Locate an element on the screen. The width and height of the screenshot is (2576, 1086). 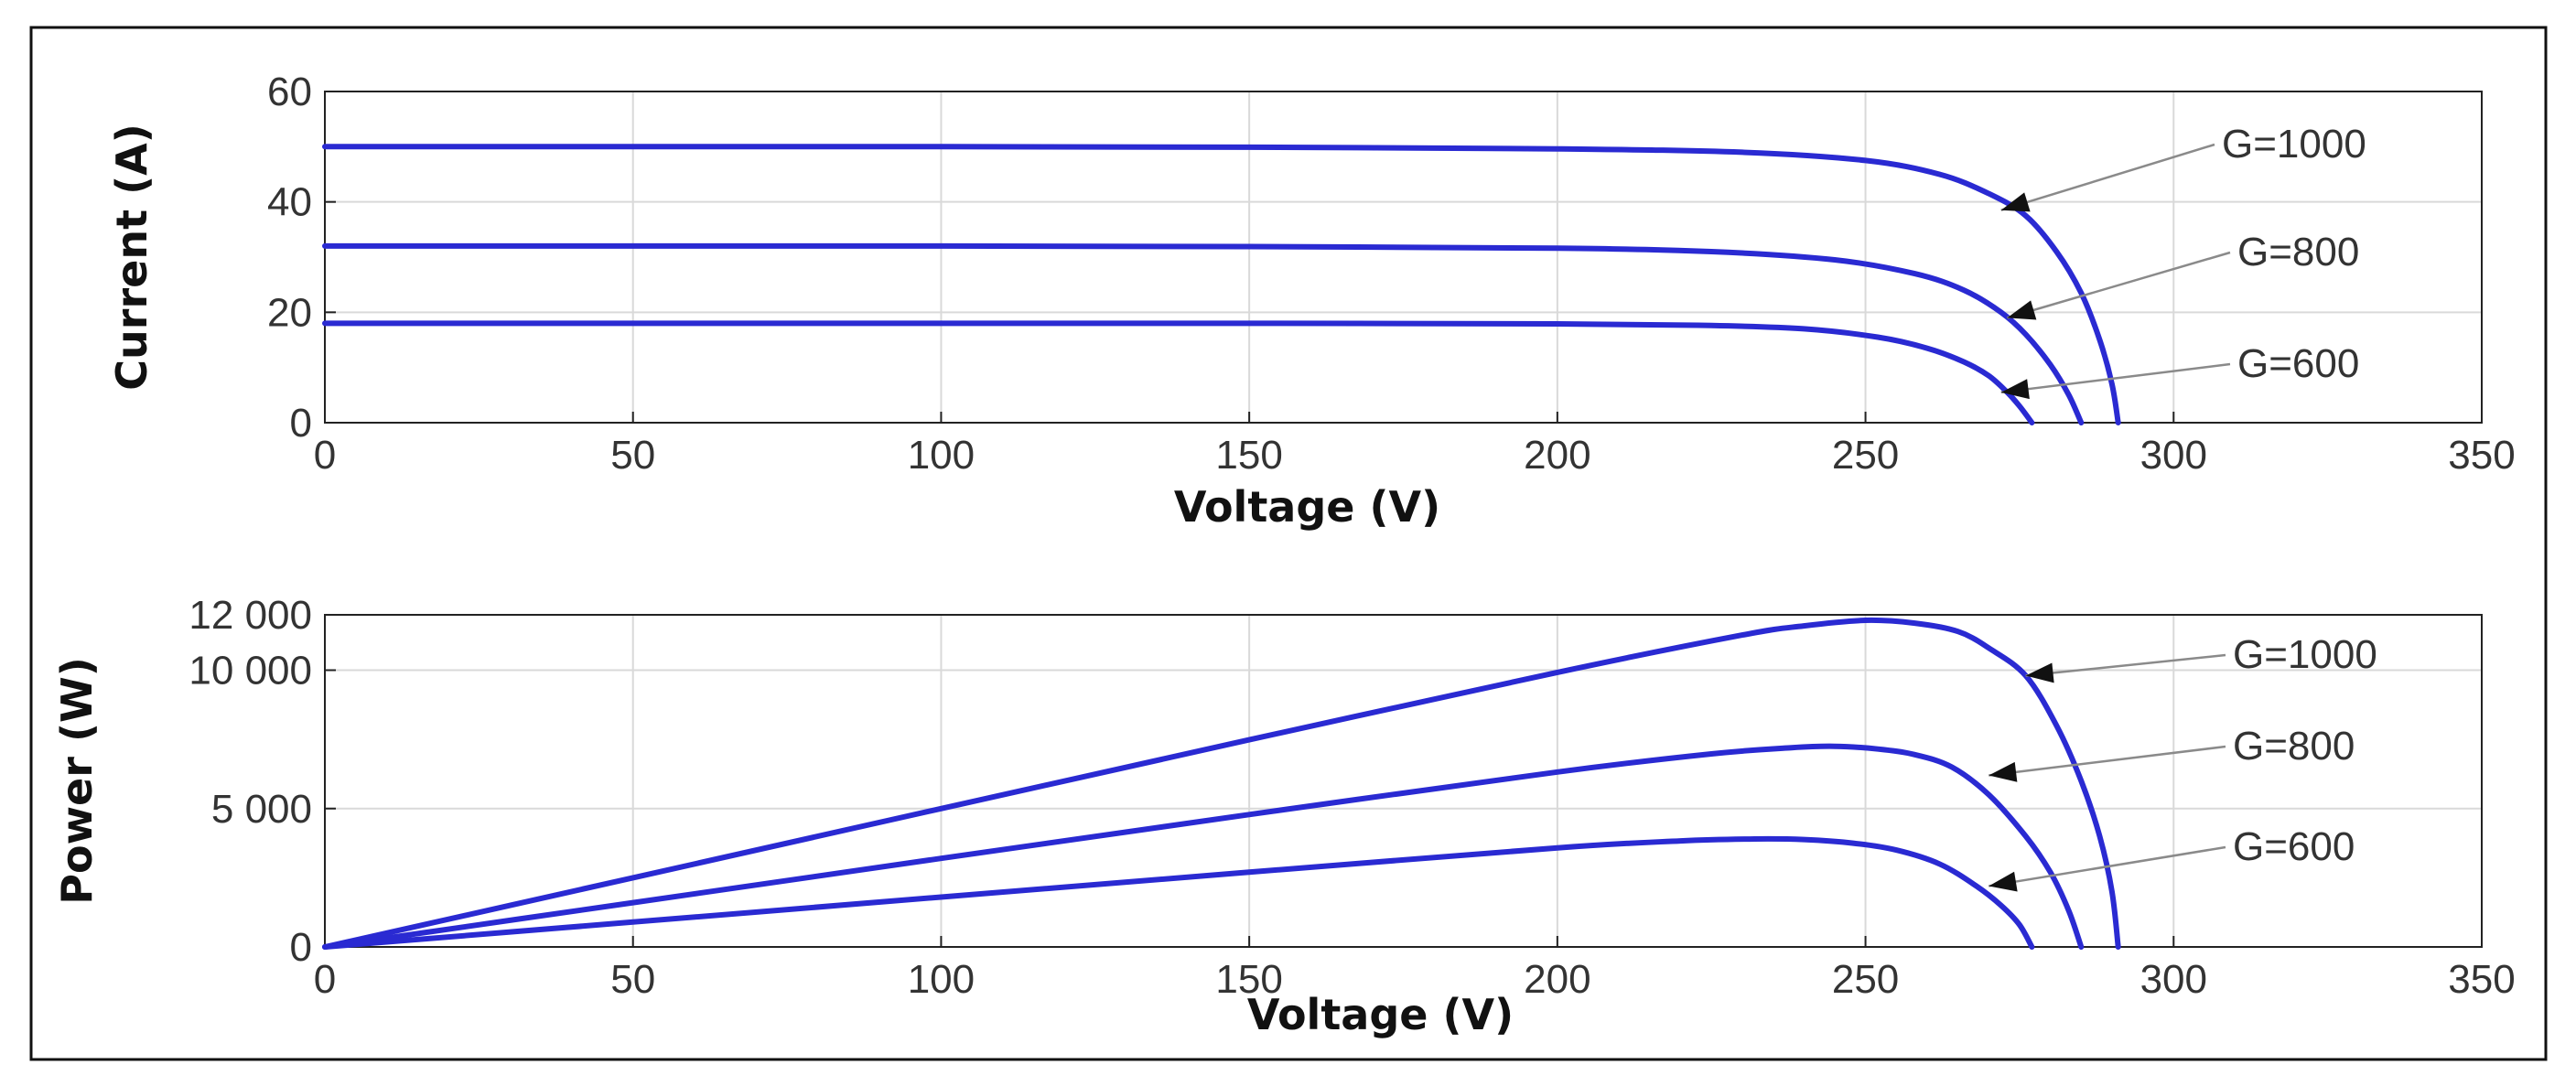
y-axis-label: Power (W) is located at coordinates (77, 781).